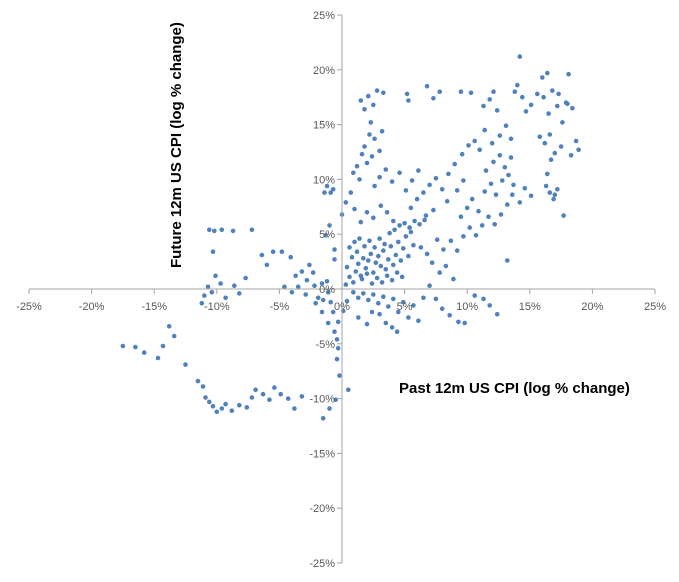 This screenshot has width=679, height=582. I want to click on y-tick-label: -20%, so click(322, 509).